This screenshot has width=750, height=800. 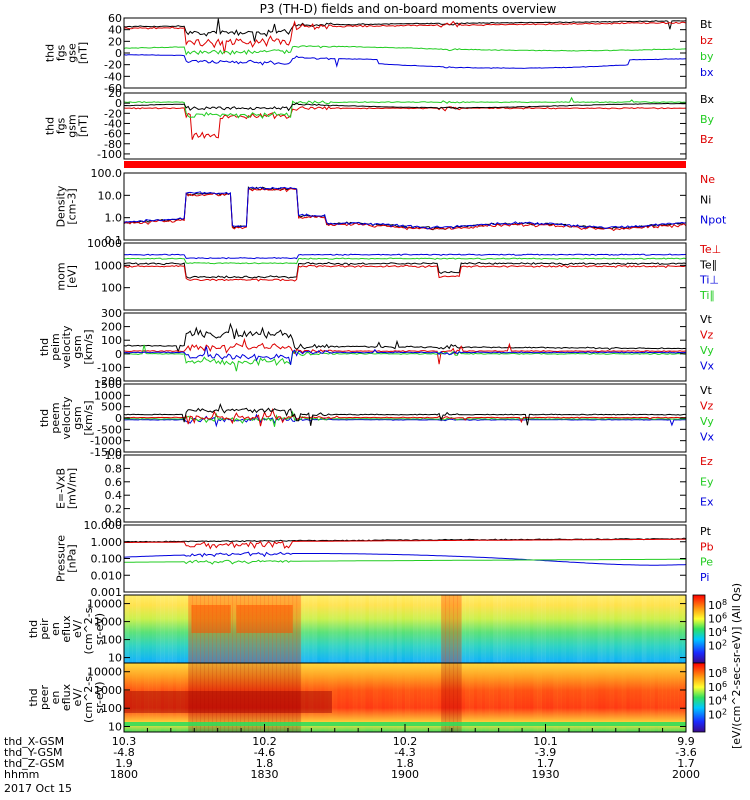 What do you see at coordinates (113, 123) in the screenshot?
I see `y-tick-label: -40` at bounding box center [113, 123].